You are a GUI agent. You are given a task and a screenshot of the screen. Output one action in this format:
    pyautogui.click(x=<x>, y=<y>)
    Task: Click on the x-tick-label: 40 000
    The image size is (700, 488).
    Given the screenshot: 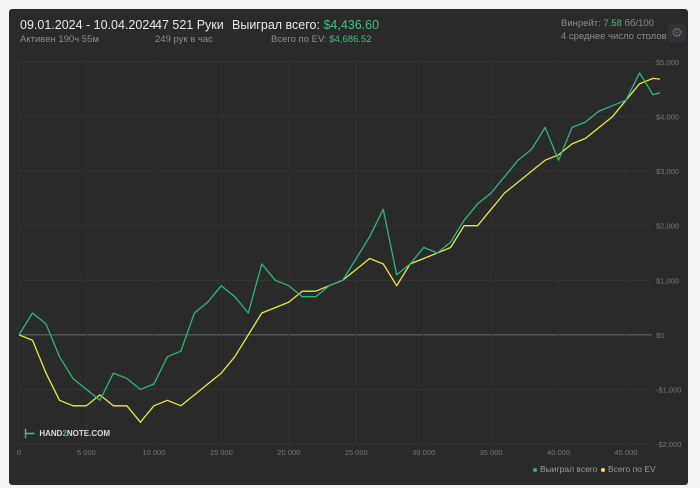 What is the action you would take?
    pyautogui.click(x=558, y=452)
    